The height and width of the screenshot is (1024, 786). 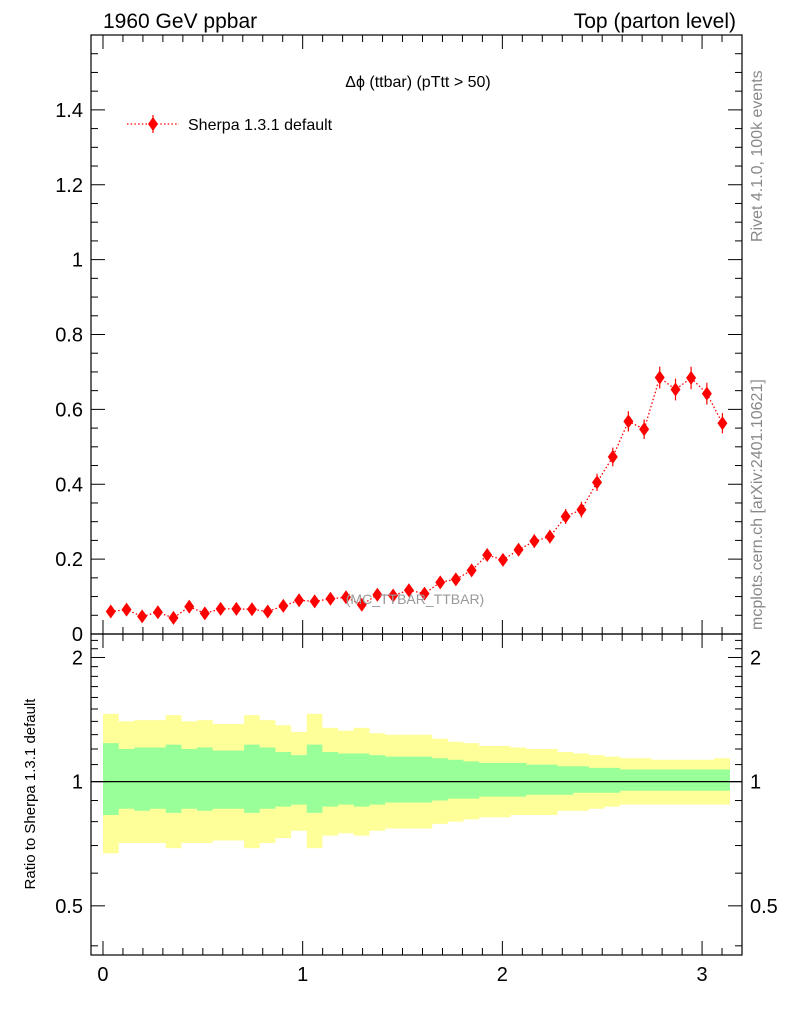 I want to click on y-tick-label: 0.4, so click(x=69, y=485).